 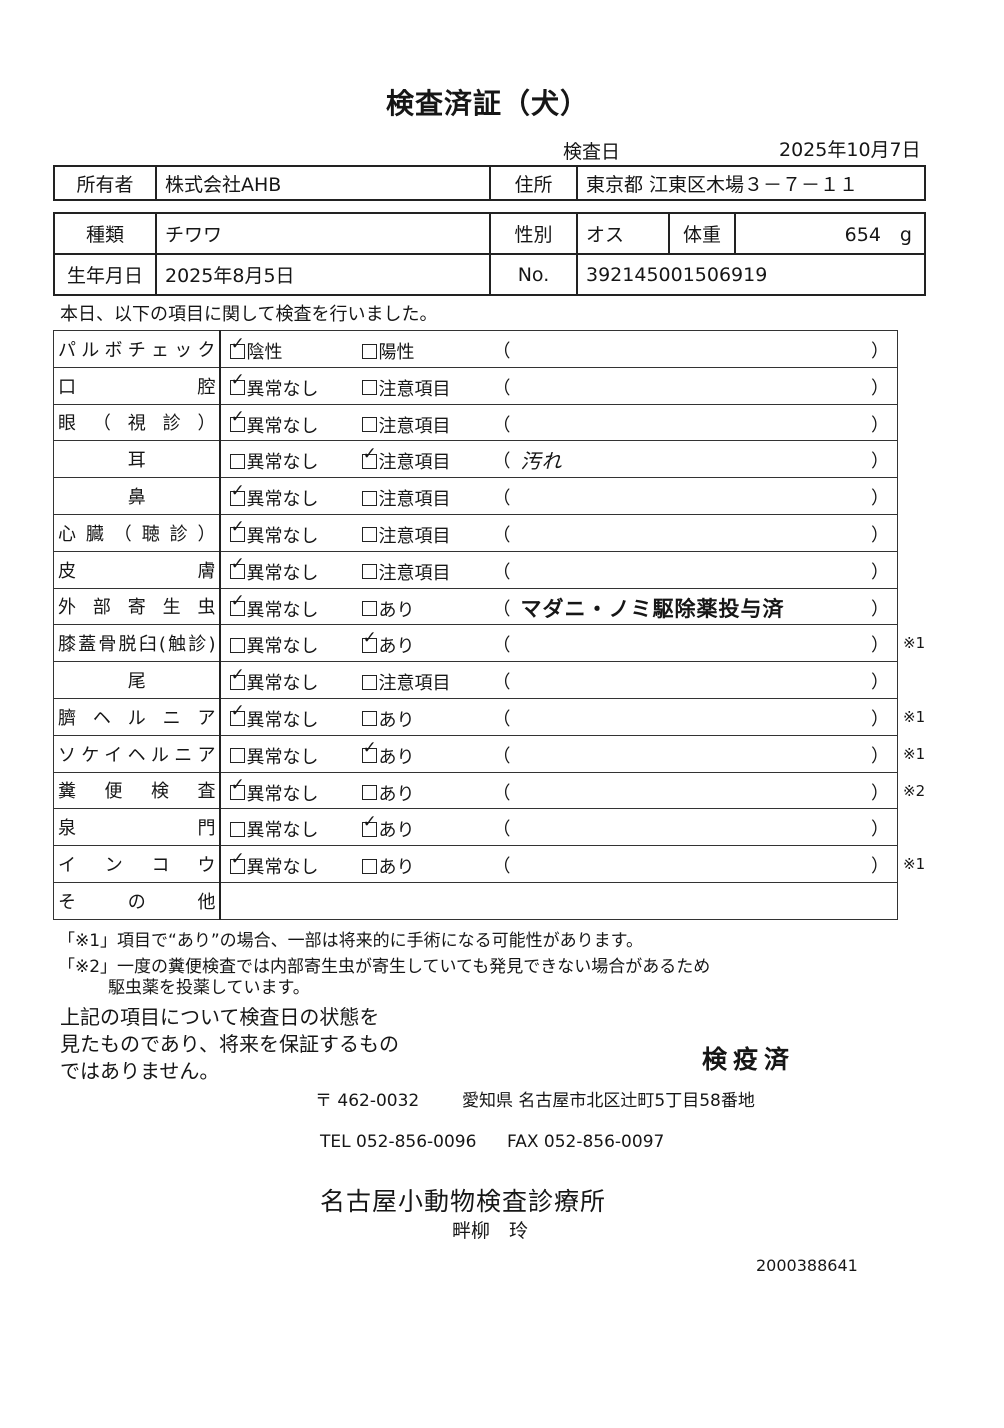 What do you see at coordinates (140, 1071) in the screenshot?
I see `disclaimer-line: ではありません。` at bounding box center [140, 1071].